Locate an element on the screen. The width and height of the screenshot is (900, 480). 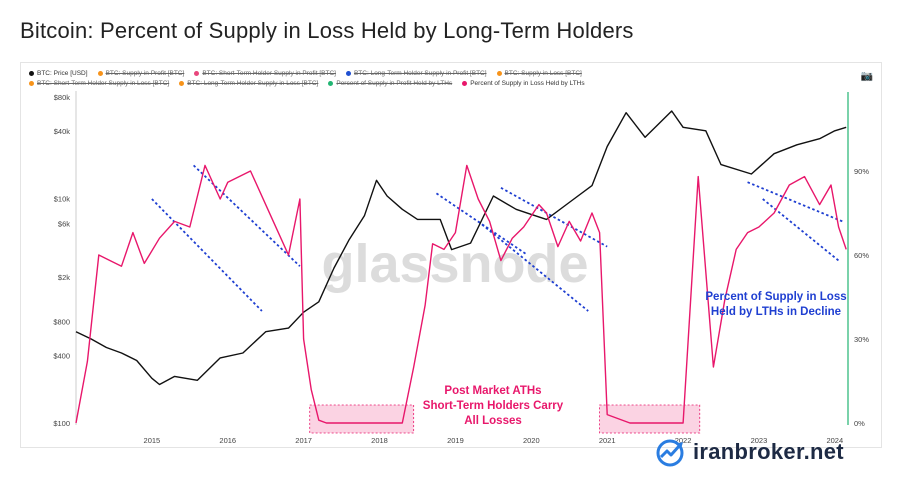
highlight-layer is located at coordinates (505, 419).